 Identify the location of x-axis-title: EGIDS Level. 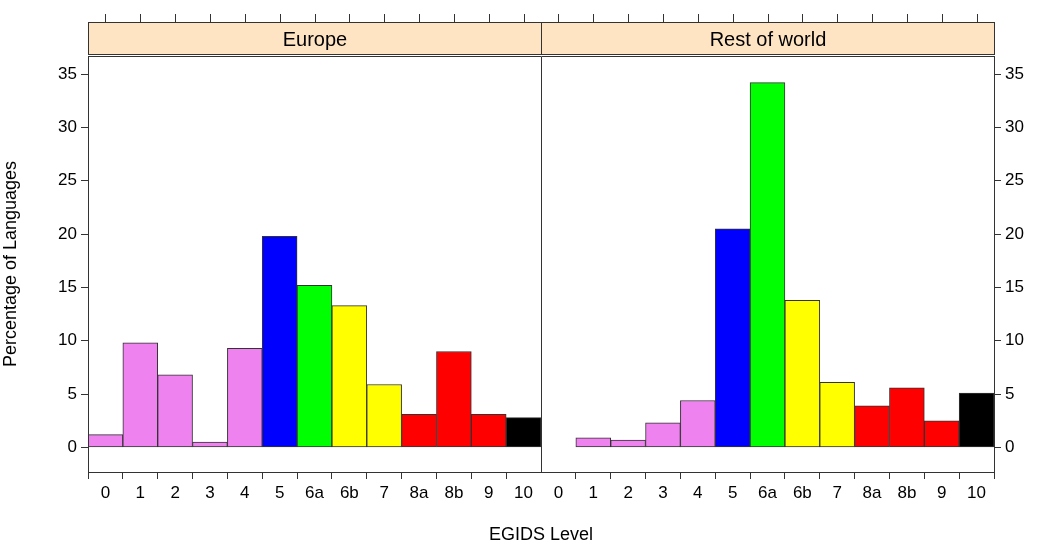
(540, 534).